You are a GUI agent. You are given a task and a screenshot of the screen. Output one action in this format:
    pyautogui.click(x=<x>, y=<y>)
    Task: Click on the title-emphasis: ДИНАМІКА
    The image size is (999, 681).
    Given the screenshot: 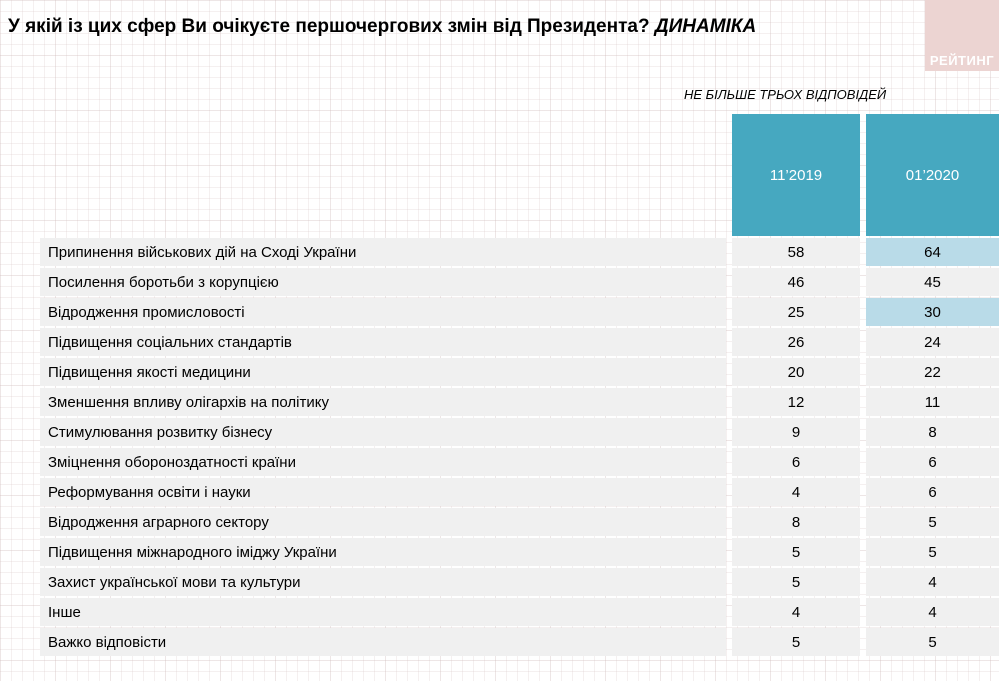 What is the action you would take?
    pyautogui.click(x=705, y=26)
    